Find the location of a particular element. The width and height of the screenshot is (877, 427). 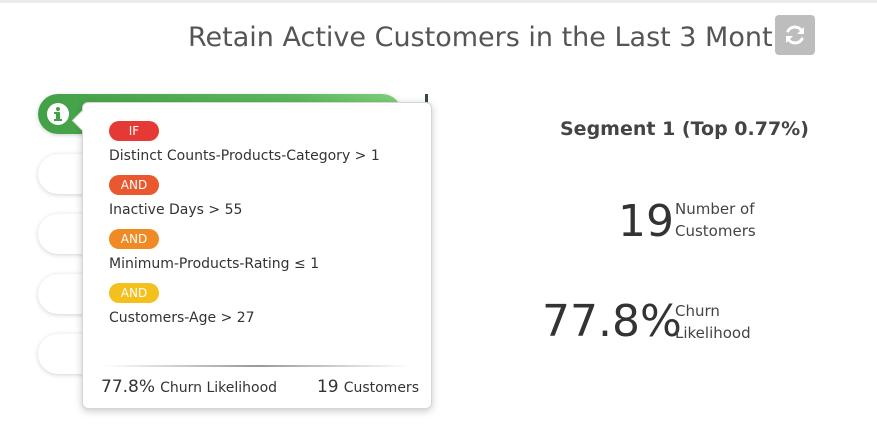

churn-value: 77.8% is located at coordinates (128, 387).